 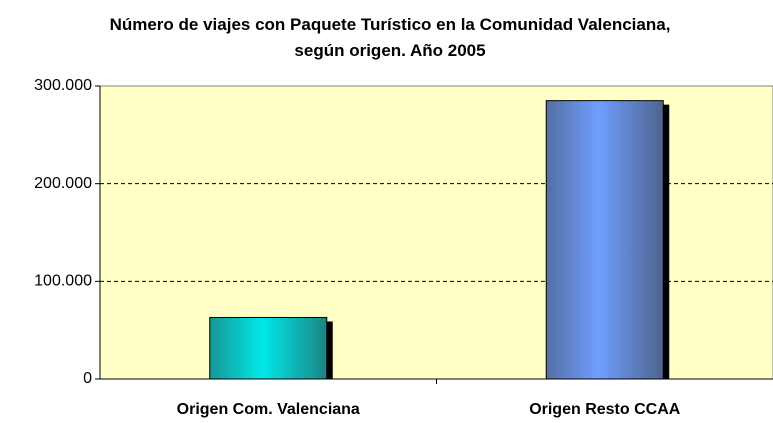 What do you see at coordinates (63, 281) in the screenshot?
I see `y-tick-label: 100.000` at bounding box center [63, 281].